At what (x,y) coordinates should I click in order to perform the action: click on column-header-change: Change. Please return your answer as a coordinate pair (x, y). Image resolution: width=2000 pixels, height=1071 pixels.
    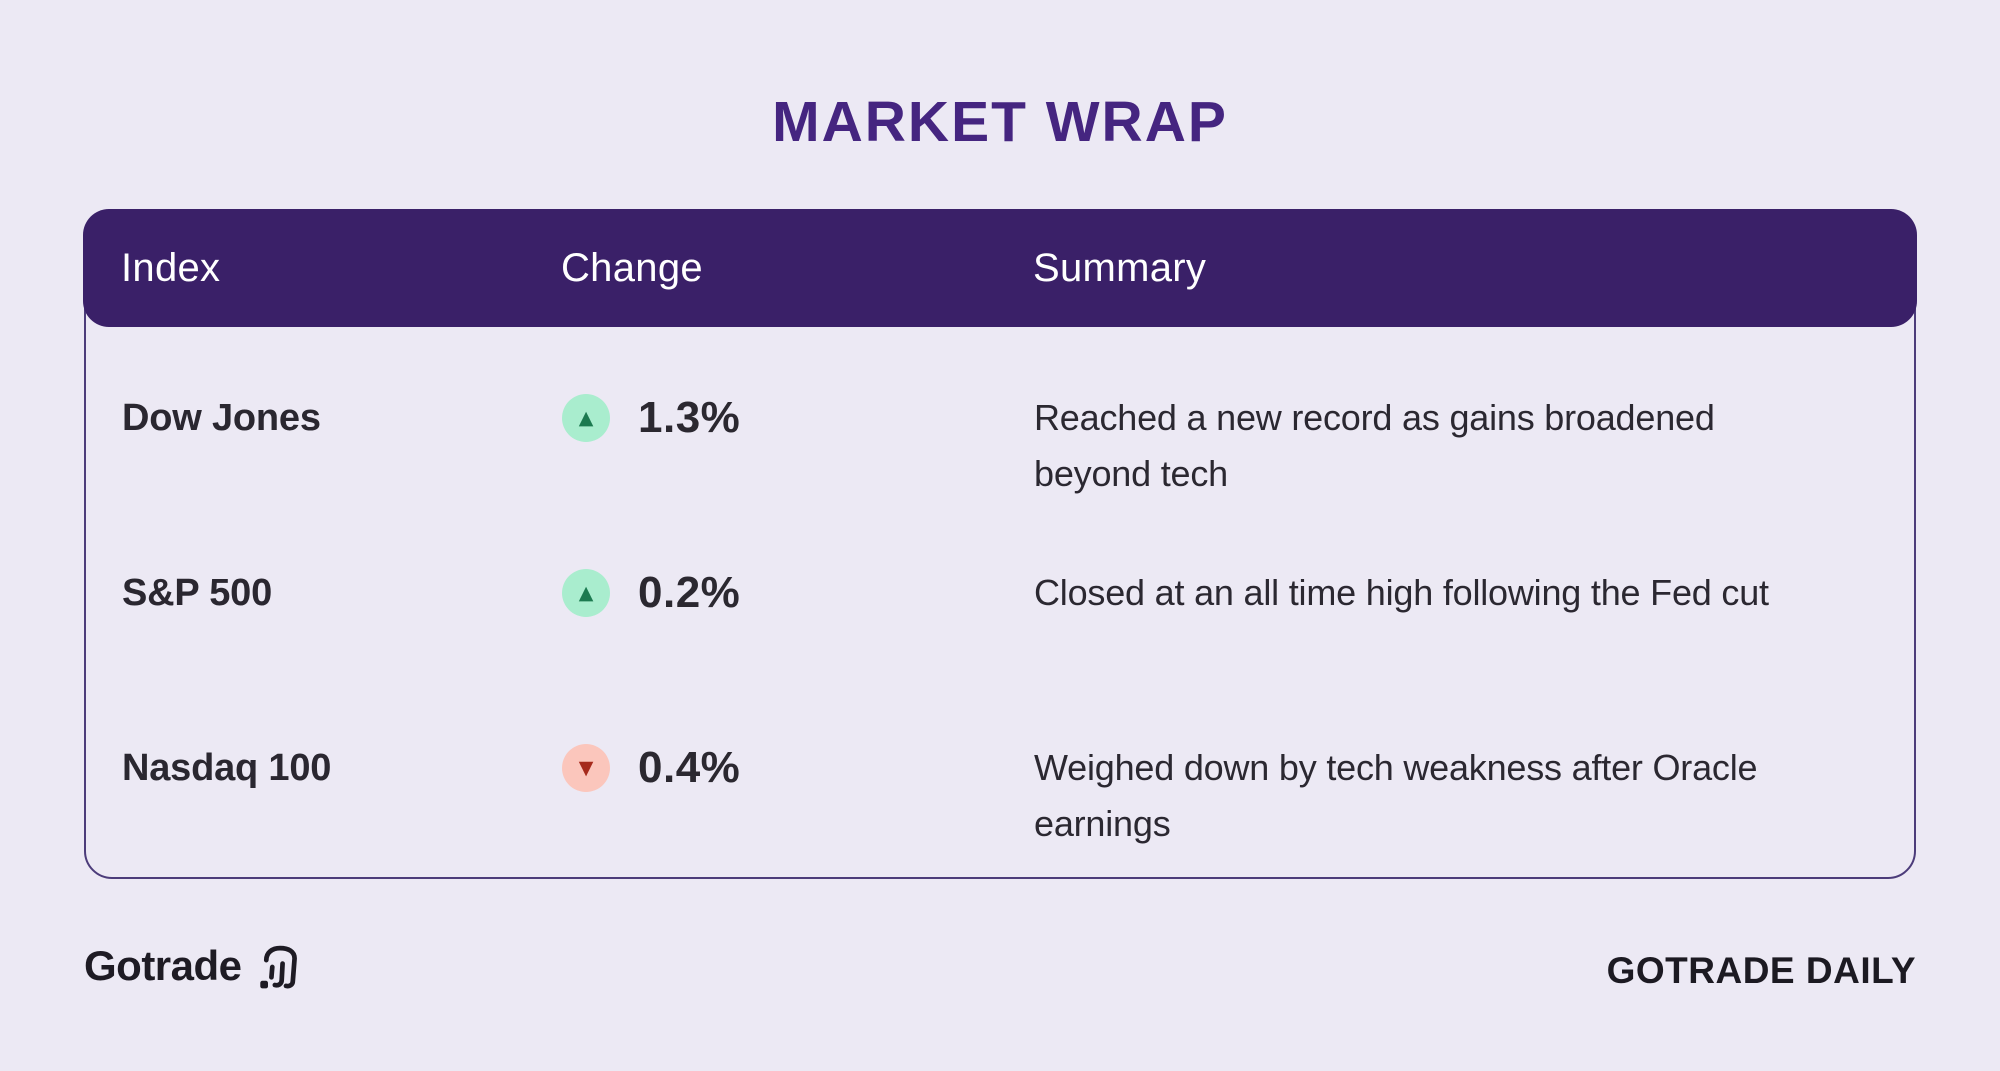
    Looking at the image, I should click on (632, 267).